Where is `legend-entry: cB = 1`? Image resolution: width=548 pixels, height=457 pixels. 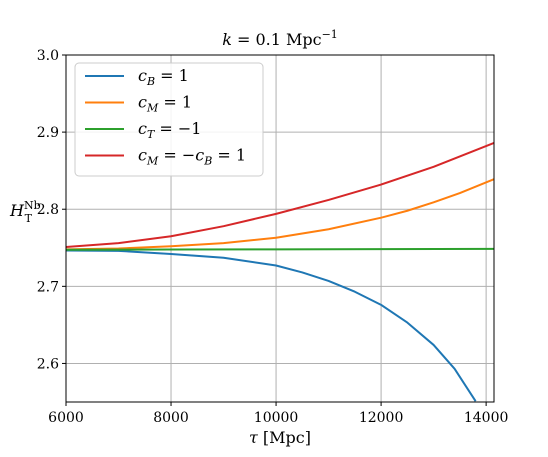 legend-entry: cB = 1 is located at coordinates (137, 77).